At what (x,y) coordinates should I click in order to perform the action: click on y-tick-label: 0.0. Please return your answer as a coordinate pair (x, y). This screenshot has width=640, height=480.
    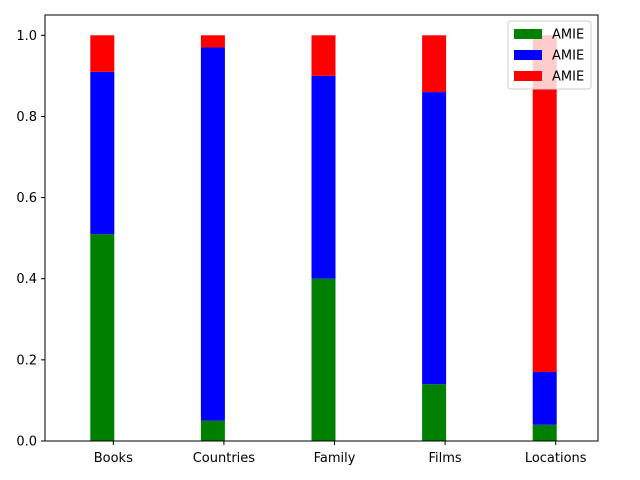
    Looking at the image, I should click on (26, 442).